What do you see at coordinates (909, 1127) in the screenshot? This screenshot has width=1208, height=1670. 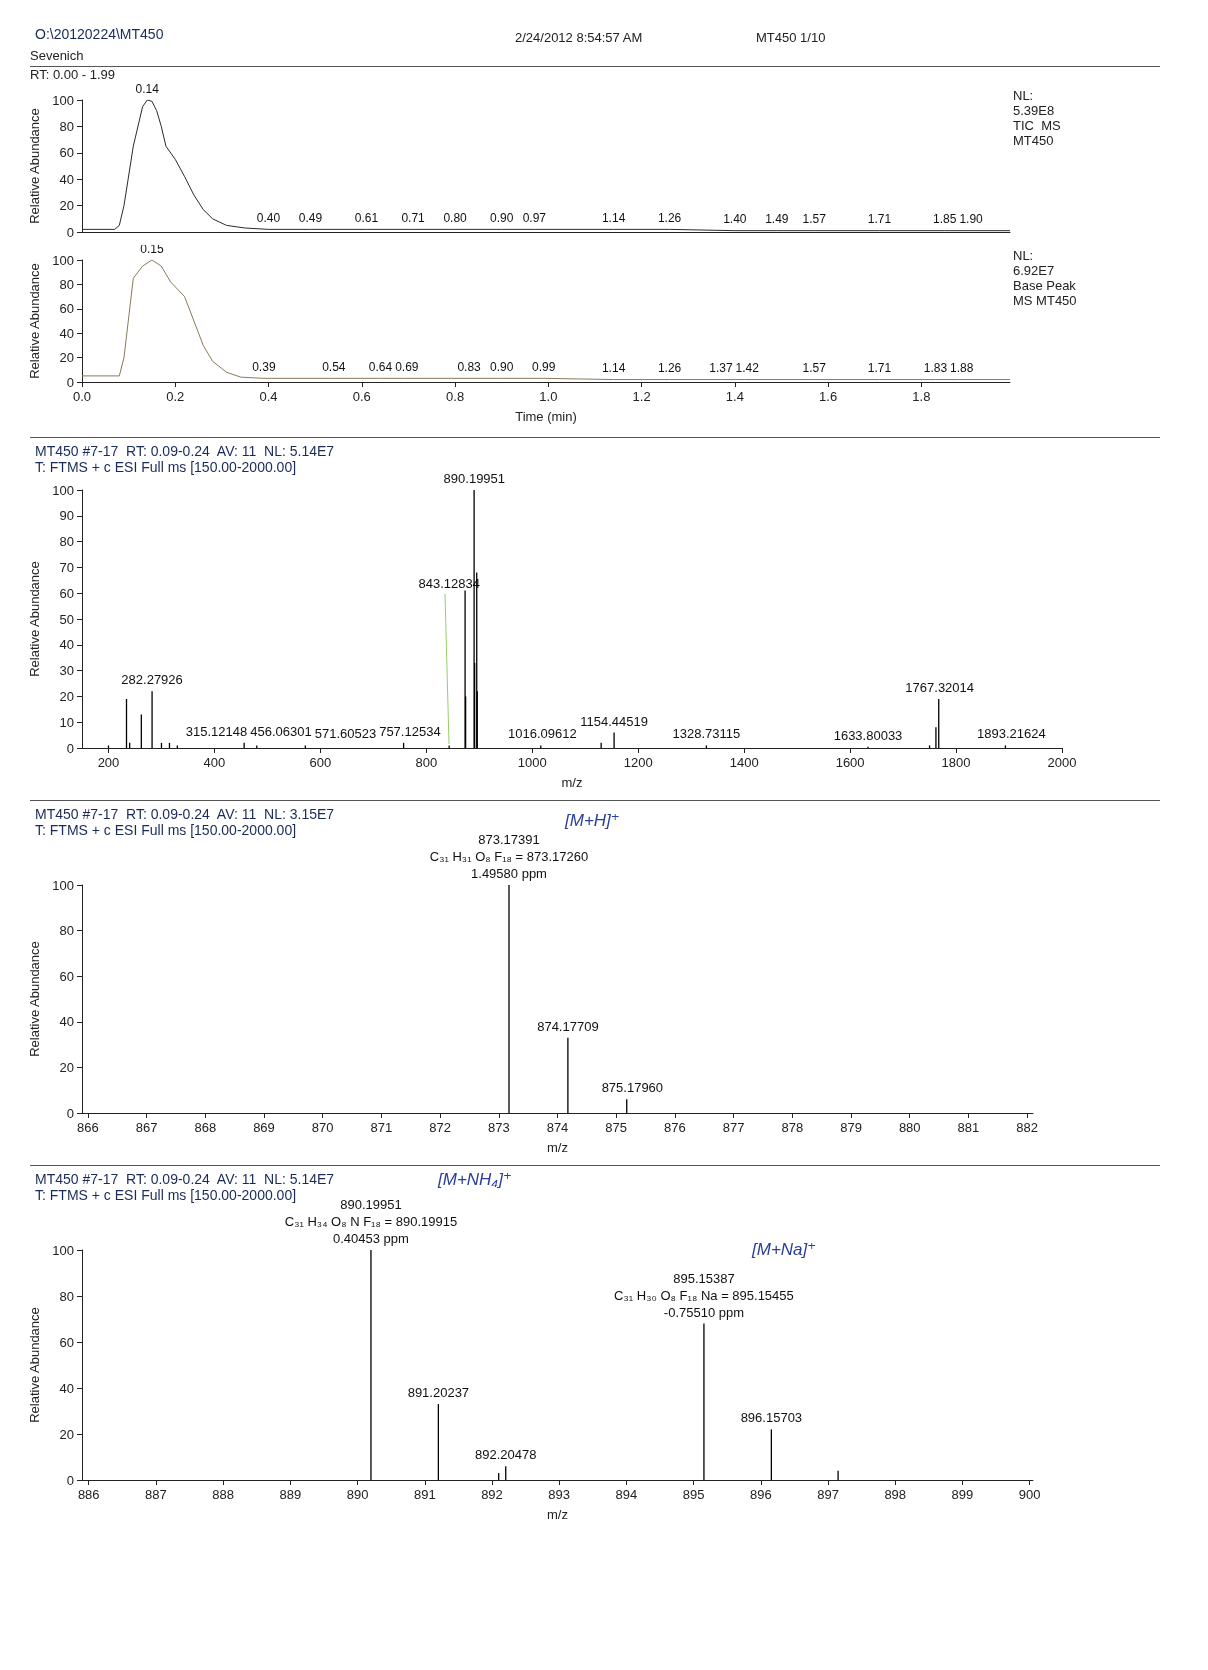 I see `x-tick-label: 880` at bounding box center [909, 1127].